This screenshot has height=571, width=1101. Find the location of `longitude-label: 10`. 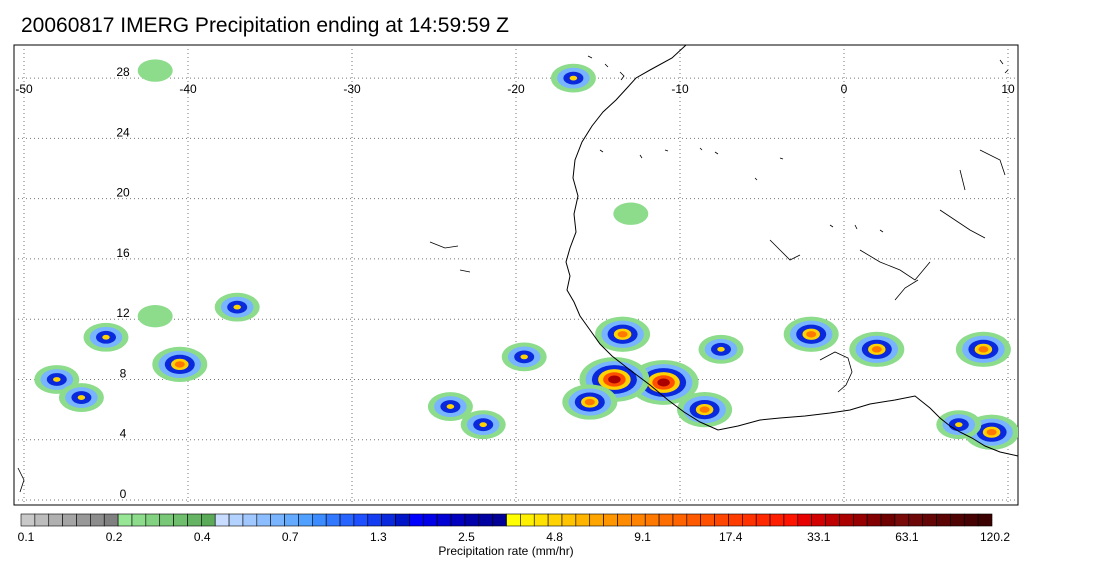

longitude-label: 10 is located at coordinates (1008, 89).